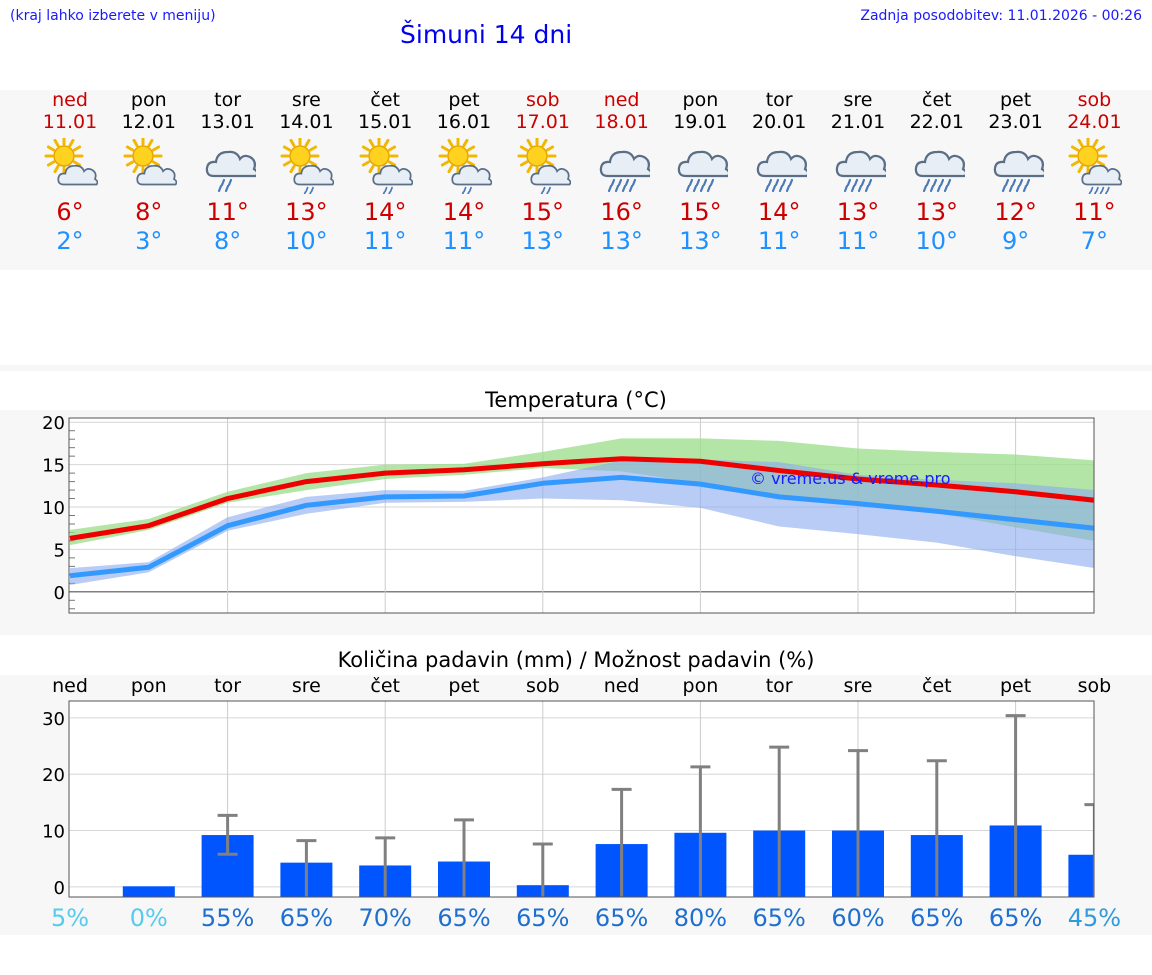  What do you see at coordinates (59, 888) in the screenshot?
I see `y-tick-label: 0` at bounding box center [59, 888].